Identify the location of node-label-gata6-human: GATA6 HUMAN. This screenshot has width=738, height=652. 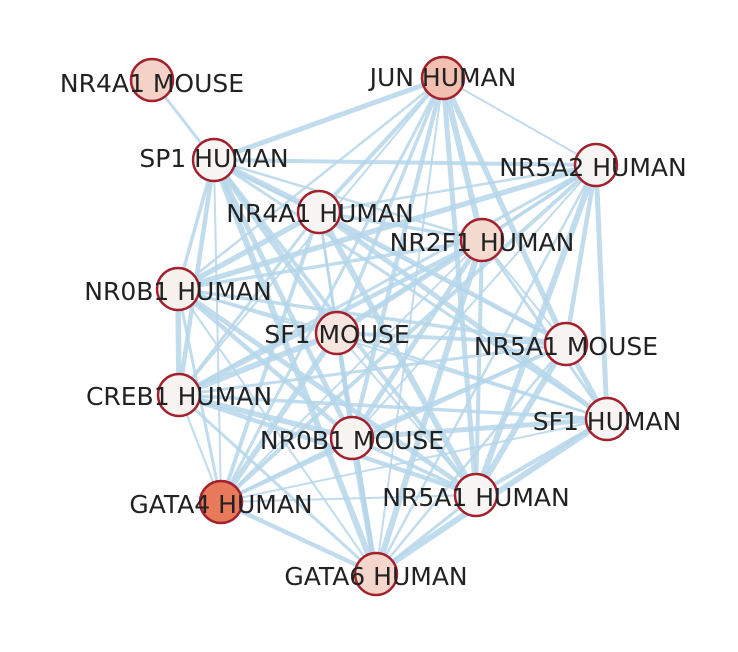
(375, 576).